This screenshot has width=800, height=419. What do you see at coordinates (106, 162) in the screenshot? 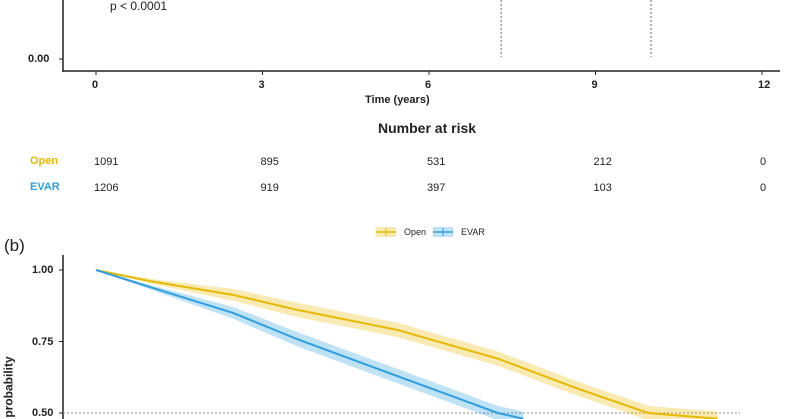
I see `risk-count: 1091` at bounding box center [106, 162].